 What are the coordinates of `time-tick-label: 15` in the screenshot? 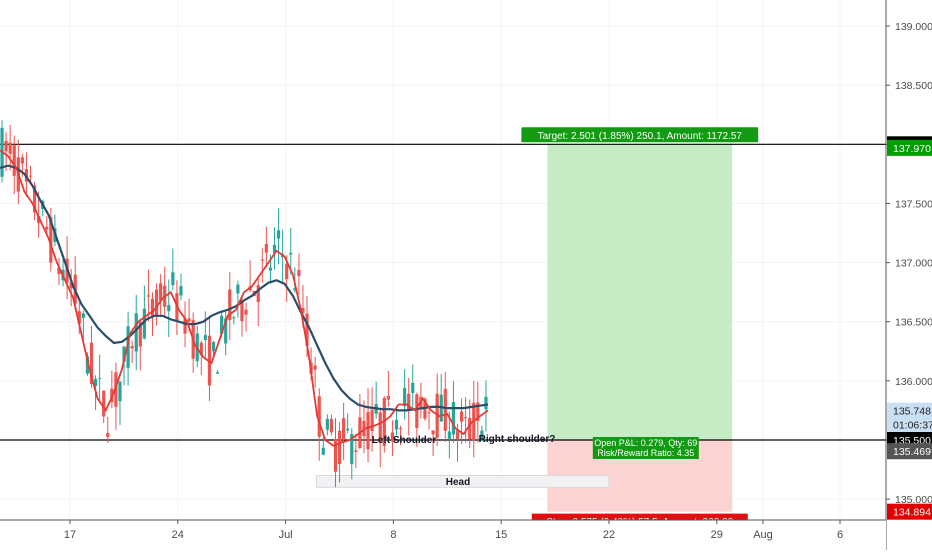 It's located at (501, 535).